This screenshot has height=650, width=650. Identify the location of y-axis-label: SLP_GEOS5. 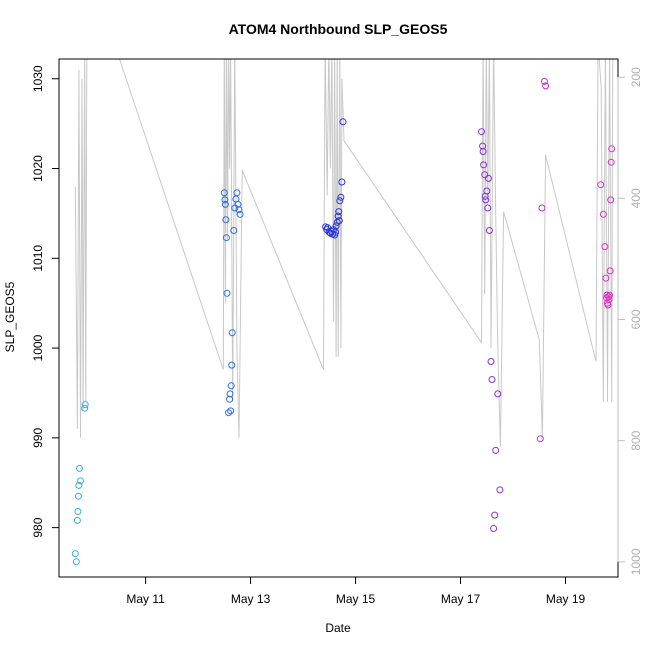
(10, 316).